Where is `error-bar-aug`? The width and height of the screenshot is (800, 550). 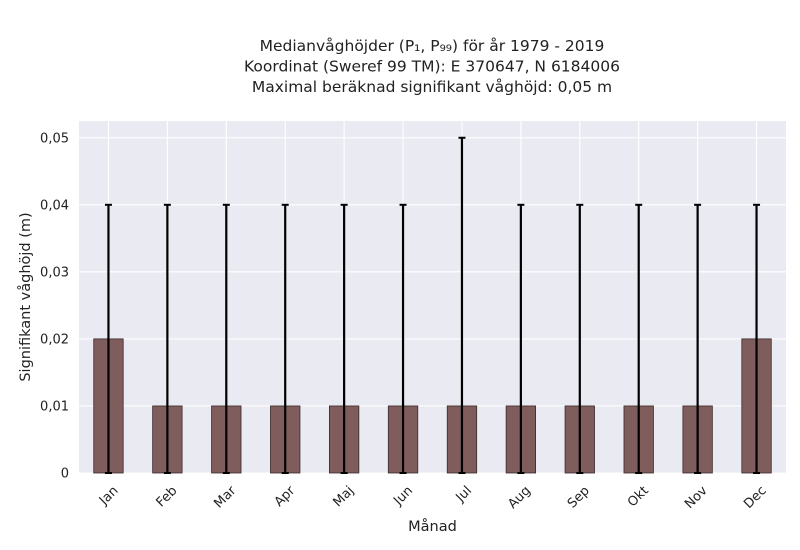 error-bar-aug is located at coordinates (521, 338).